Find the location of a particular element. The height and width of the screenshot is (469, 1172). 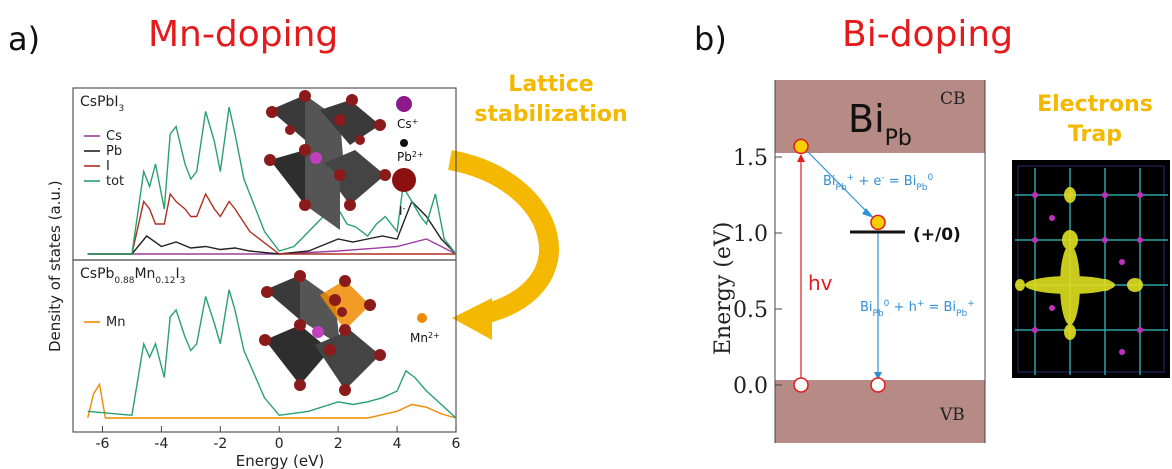

legend-label-cs: Cs is located at coordinates (114, 136).